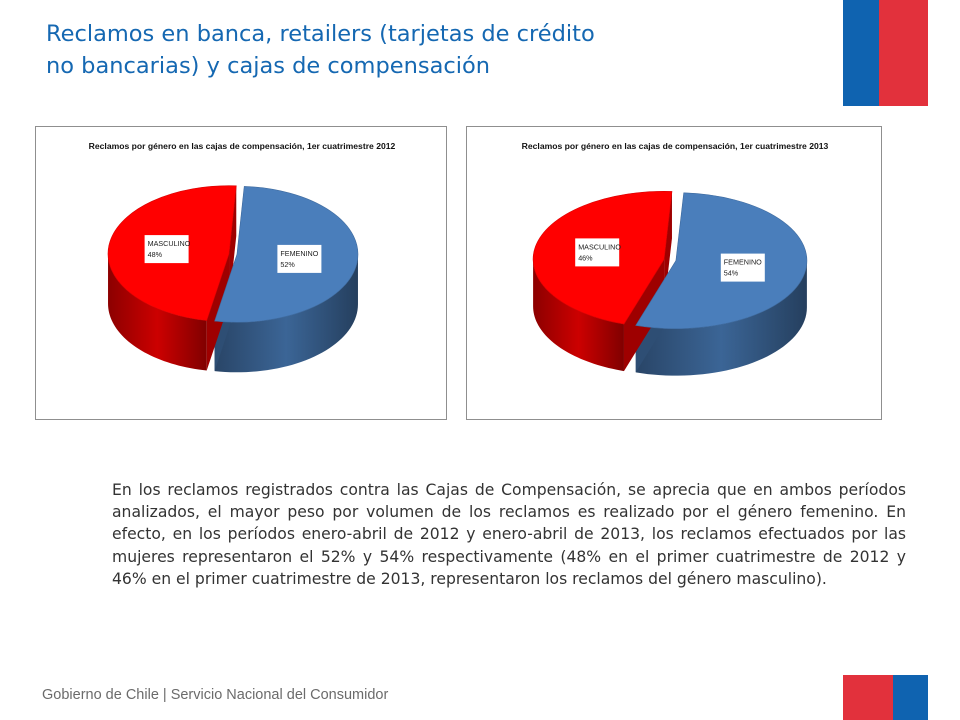 This screenshot has width=960, height=720. Describe the element at coordinates (268, 66) in the screenshot. I see `page-title-line-2: no bancarias) y cajas de compensación` at that location.